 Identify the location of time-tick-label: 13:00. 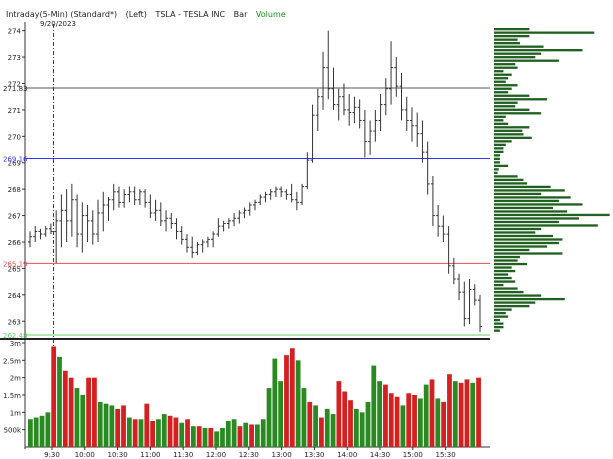
(282, 455).